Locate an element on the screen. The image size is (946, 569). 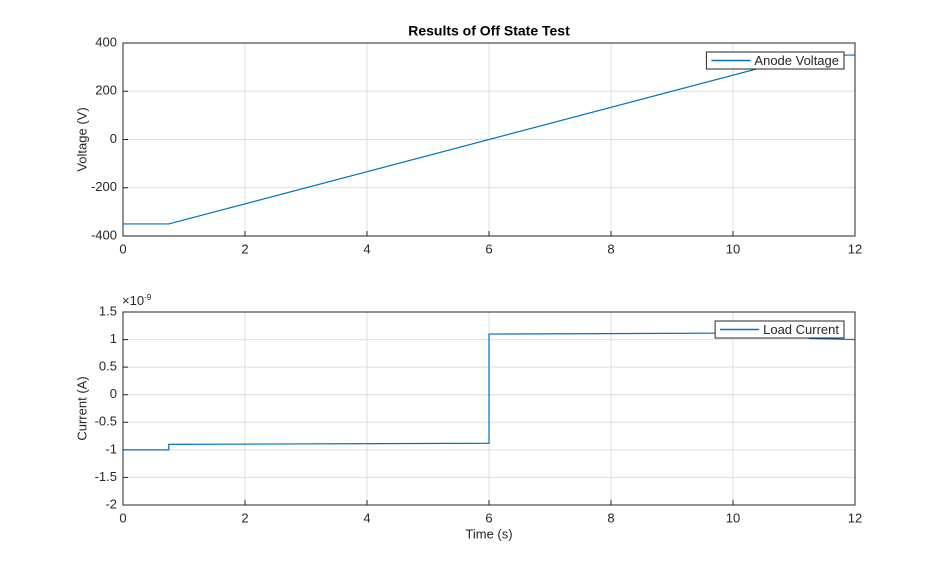
y-tick-label: 1 is located at coordinates (113, 338).